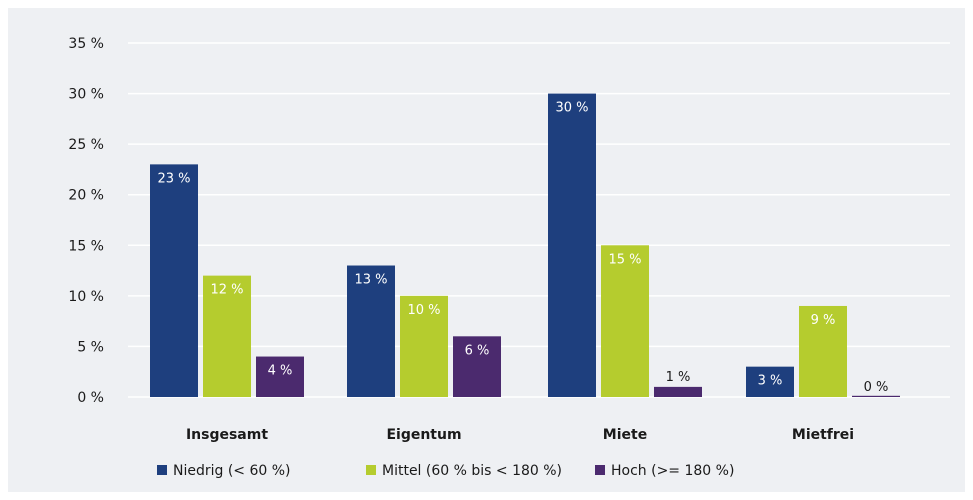 Image resolution: width=973 pixels, height=500 pixels. What do you see at coordinates (86, 297) in the screenshot?
I see `y-tick-label: 10 %` at bounding box center [86, 297].